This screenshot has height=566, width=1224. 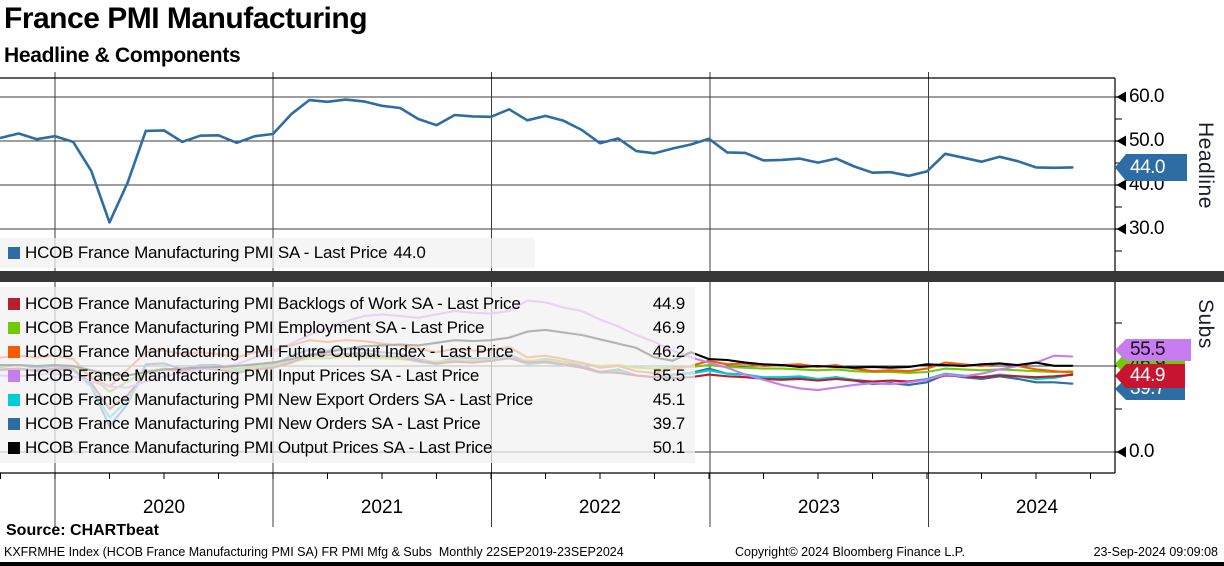 What do you see at coordinates (1205, 165) in the screenshot?
I see `headline-panel-label: Headline` at bounding box center [1205, 165].